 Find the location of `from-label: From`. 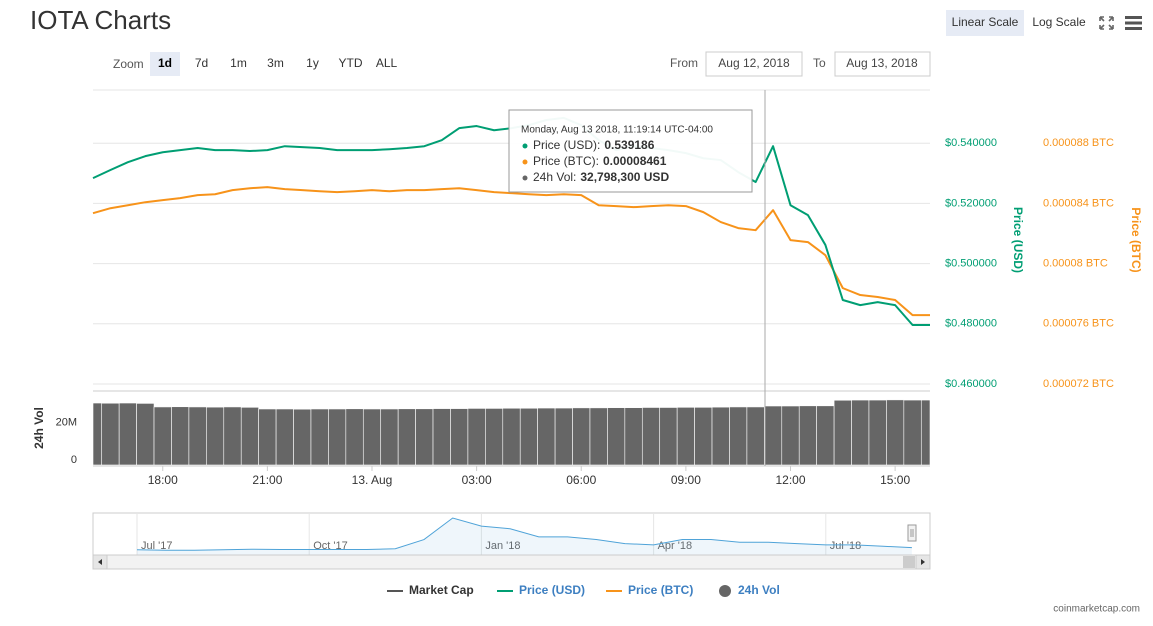

from-label: From is located at coordinates (684, 63).